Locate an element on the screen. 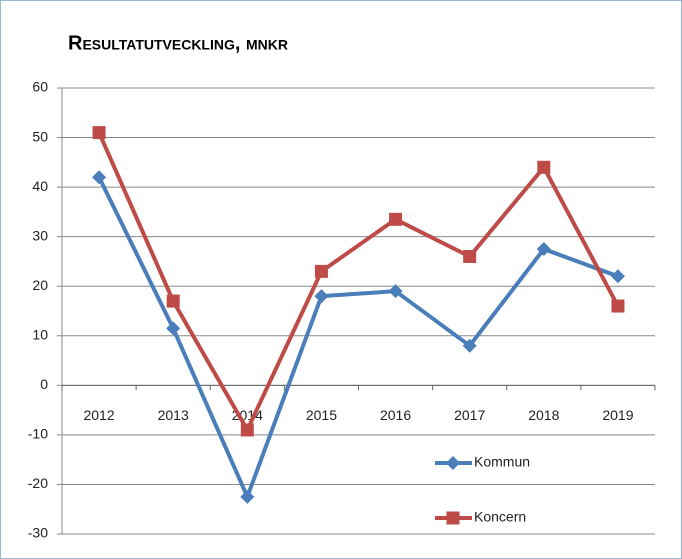 The image size is (682, 559). x-tick-label: 2015 is located at coordinates (321, 415).